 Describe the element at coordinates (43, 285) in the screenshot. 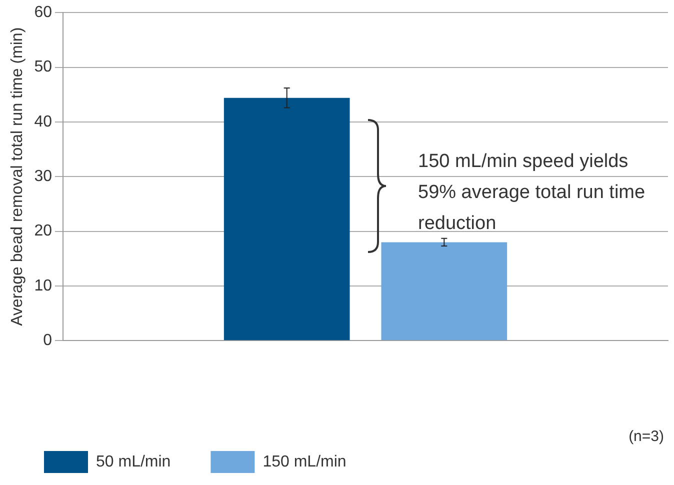

I see `y-tick-label: 10` at that location.